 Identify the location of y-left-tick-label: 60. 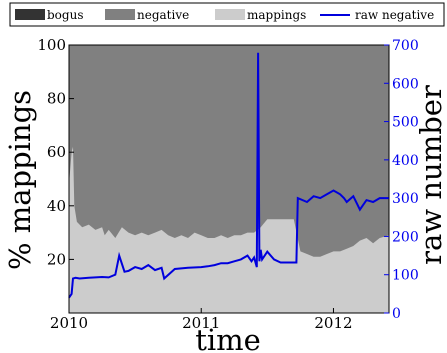
(56, 152).